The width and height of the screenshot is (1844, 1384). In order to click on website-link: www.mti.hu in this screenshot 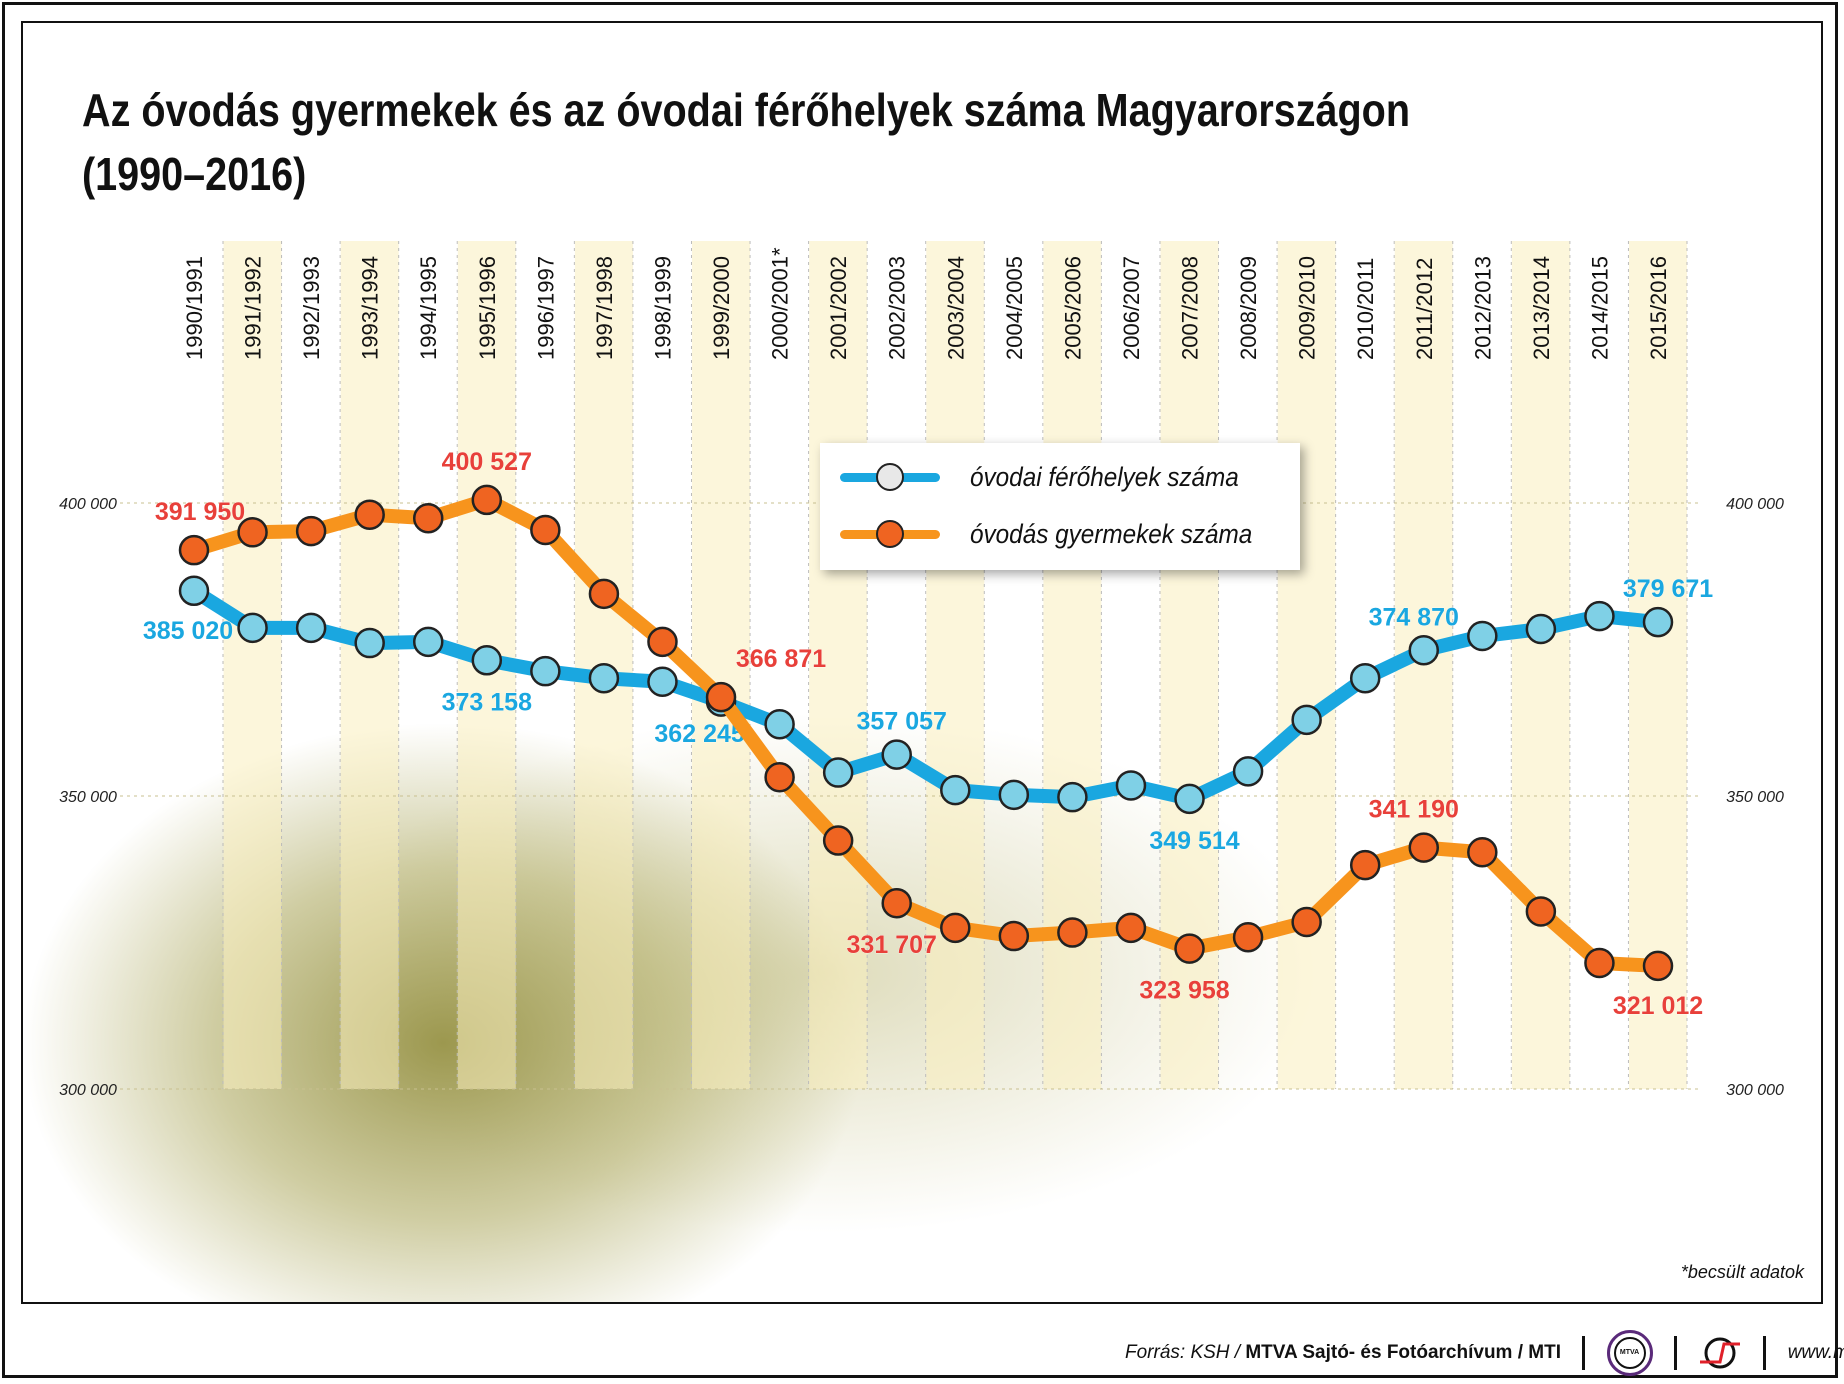, I will do `click(1815, 1353)`.